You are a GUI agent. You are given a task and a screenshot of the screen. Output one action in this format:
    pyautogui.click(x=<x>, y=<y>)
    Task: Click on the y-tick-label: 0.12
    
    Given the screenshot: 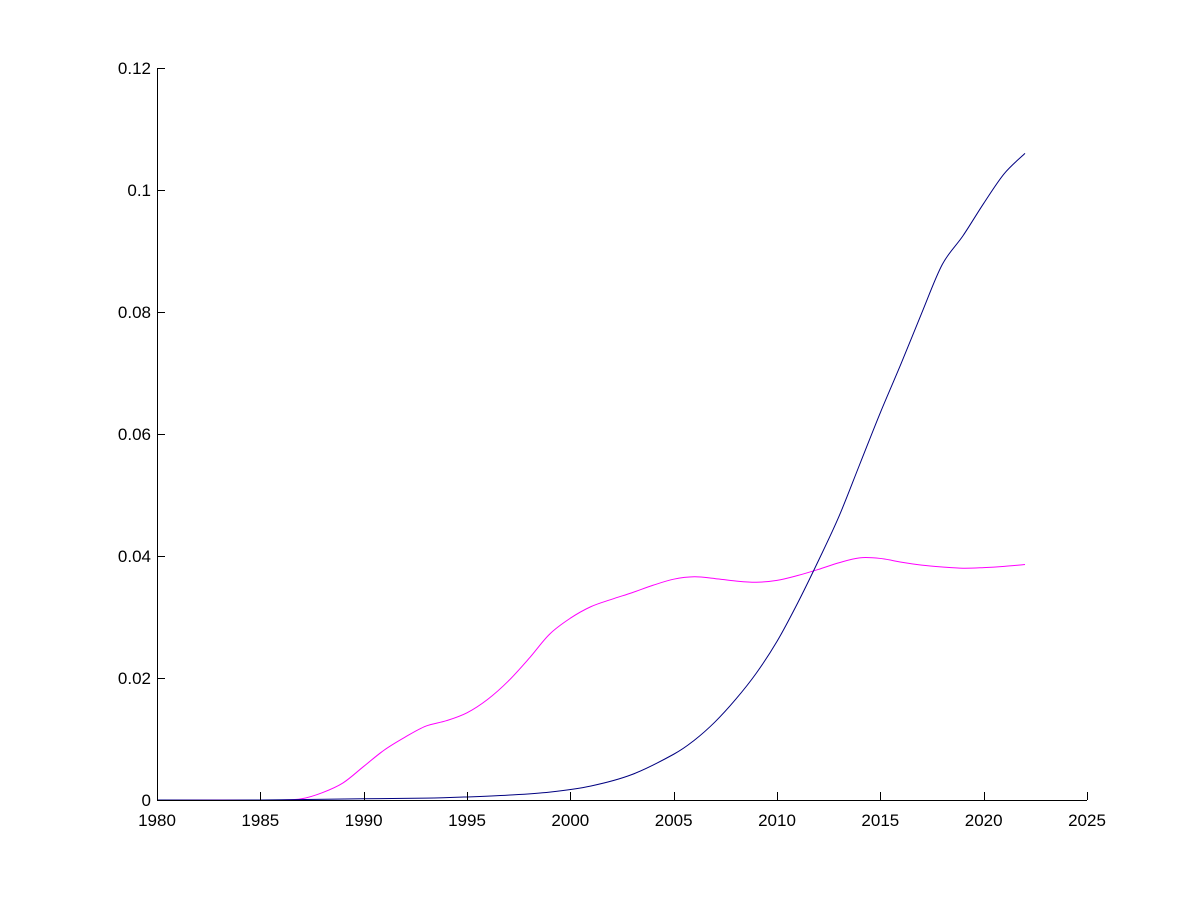 What is the action you would take?
    pyautogui.click(x=134, y=68)
    